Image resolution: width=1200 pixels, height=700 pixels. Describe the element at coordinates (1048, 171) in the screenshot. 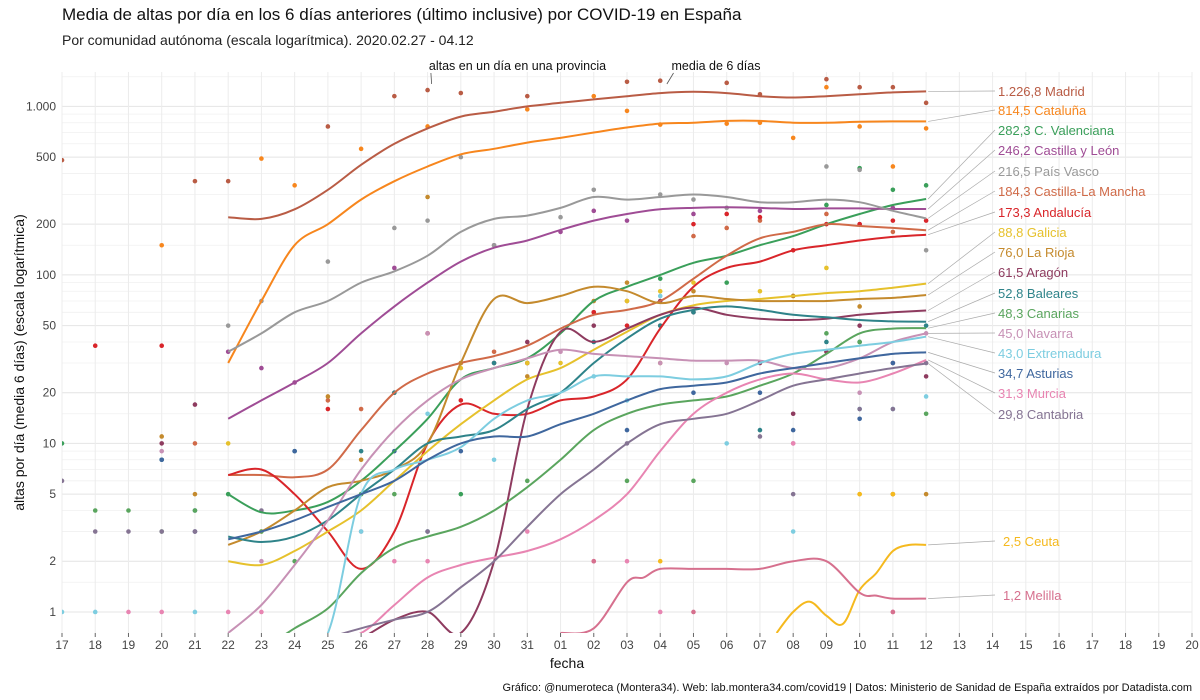

I see `label-pais-vasco: 216,5 País Vasco` at that location.